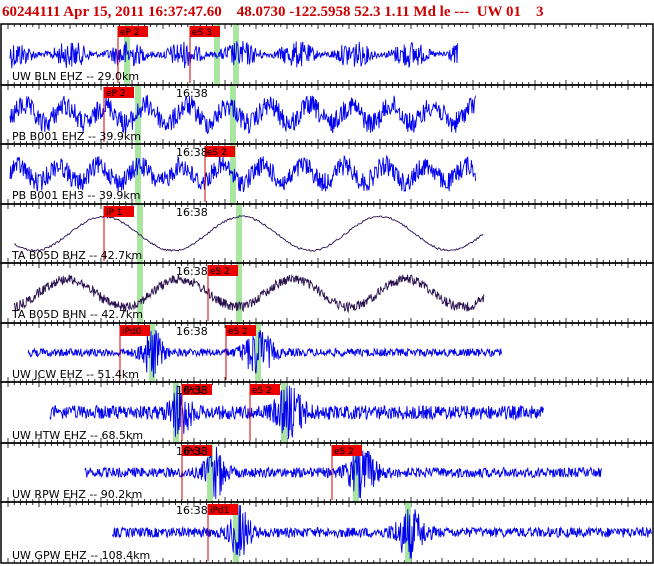  I want to click on station-label: UW GPW EHZ -- 108.4km, so click(81, 555).